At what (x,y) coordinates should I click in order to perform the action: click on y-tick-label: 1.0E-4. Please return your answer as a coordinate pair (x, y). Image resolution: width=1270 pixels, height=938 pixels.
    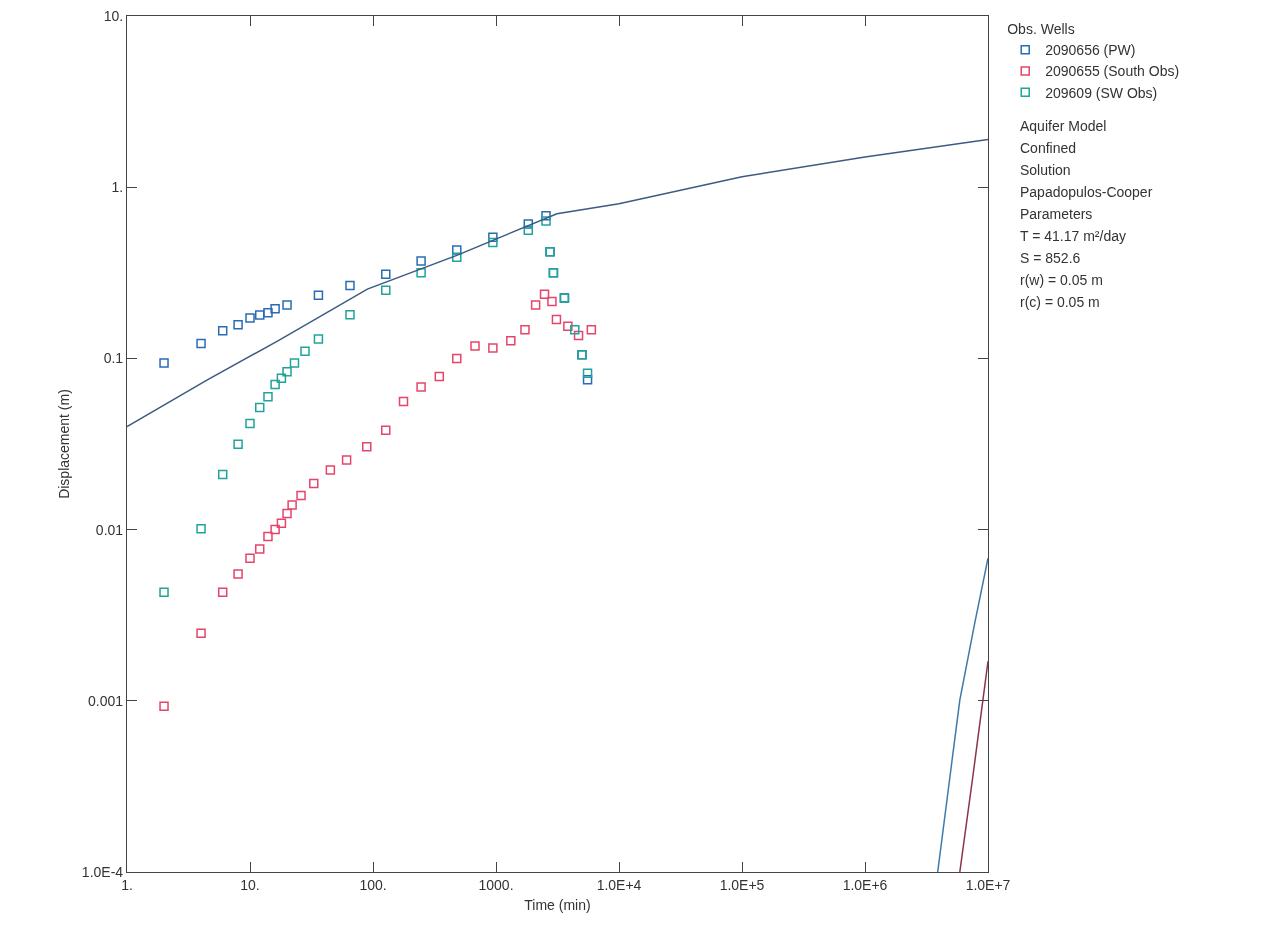
    Looking at the image, I should click on (102, 871).